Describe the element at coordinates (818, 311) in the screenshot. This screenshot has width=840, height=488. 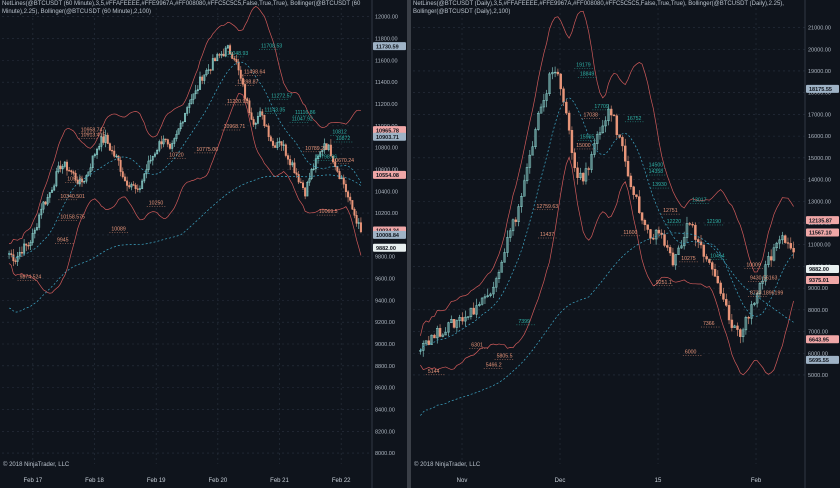
I see `y-tick-label: 8000.00` at that location.